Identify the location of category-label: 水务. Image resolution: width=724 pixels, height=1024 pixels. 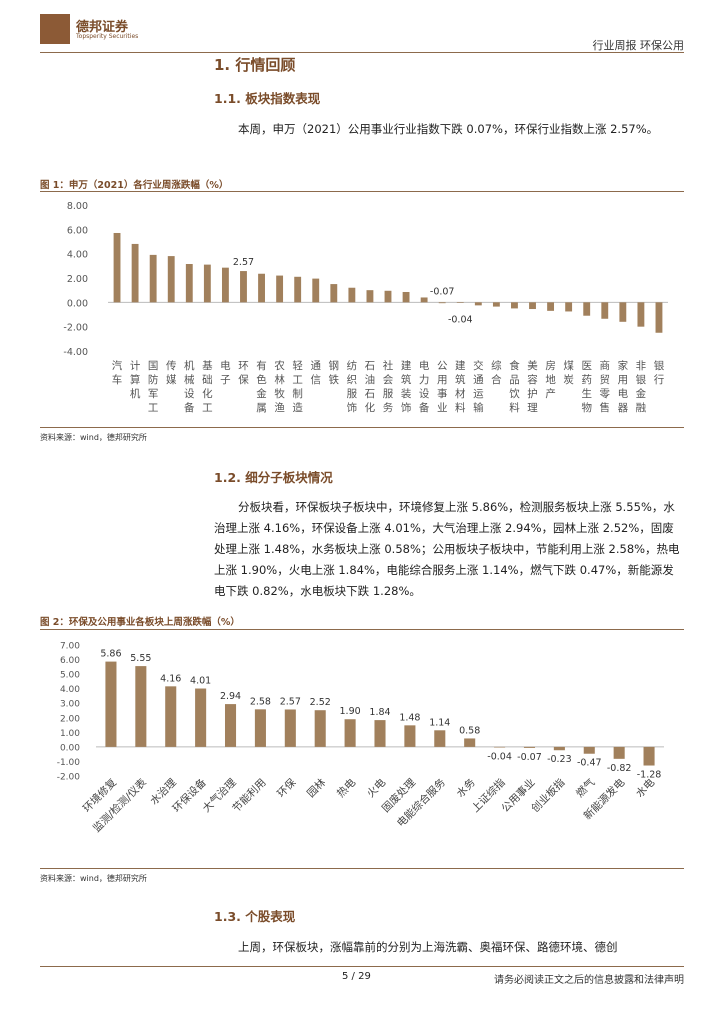
(466, 788).